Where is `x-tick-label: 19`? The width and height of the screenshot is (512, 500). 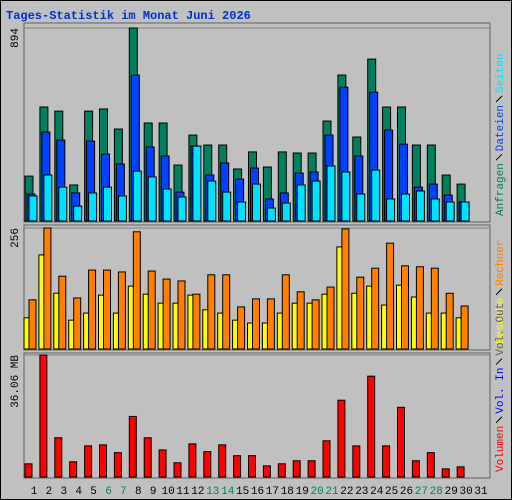
x-tick-label: 19 is located at coordinates (302, 492).